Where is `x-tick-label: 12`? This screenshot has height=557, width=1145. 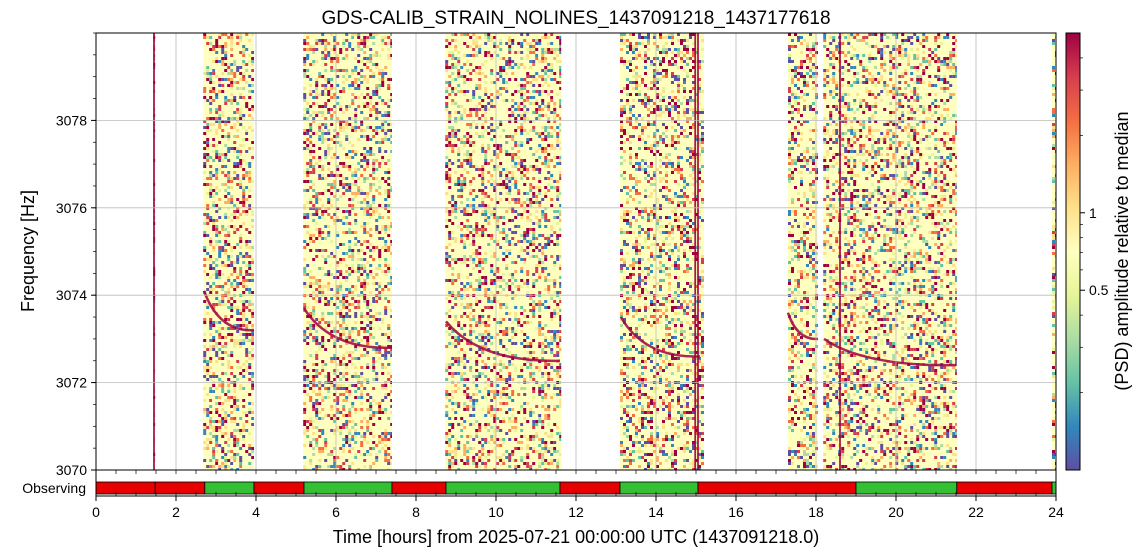
x-tick-label: 12 is located at coordinates (576, 512).